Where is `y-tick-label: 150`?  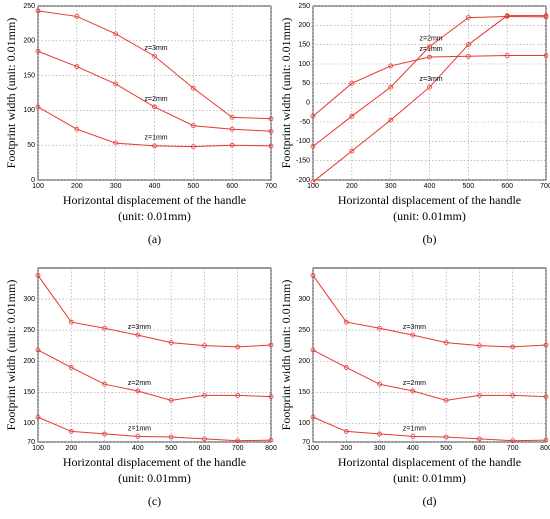 y-tick-label: 150 is located at coordinates (29, 75).